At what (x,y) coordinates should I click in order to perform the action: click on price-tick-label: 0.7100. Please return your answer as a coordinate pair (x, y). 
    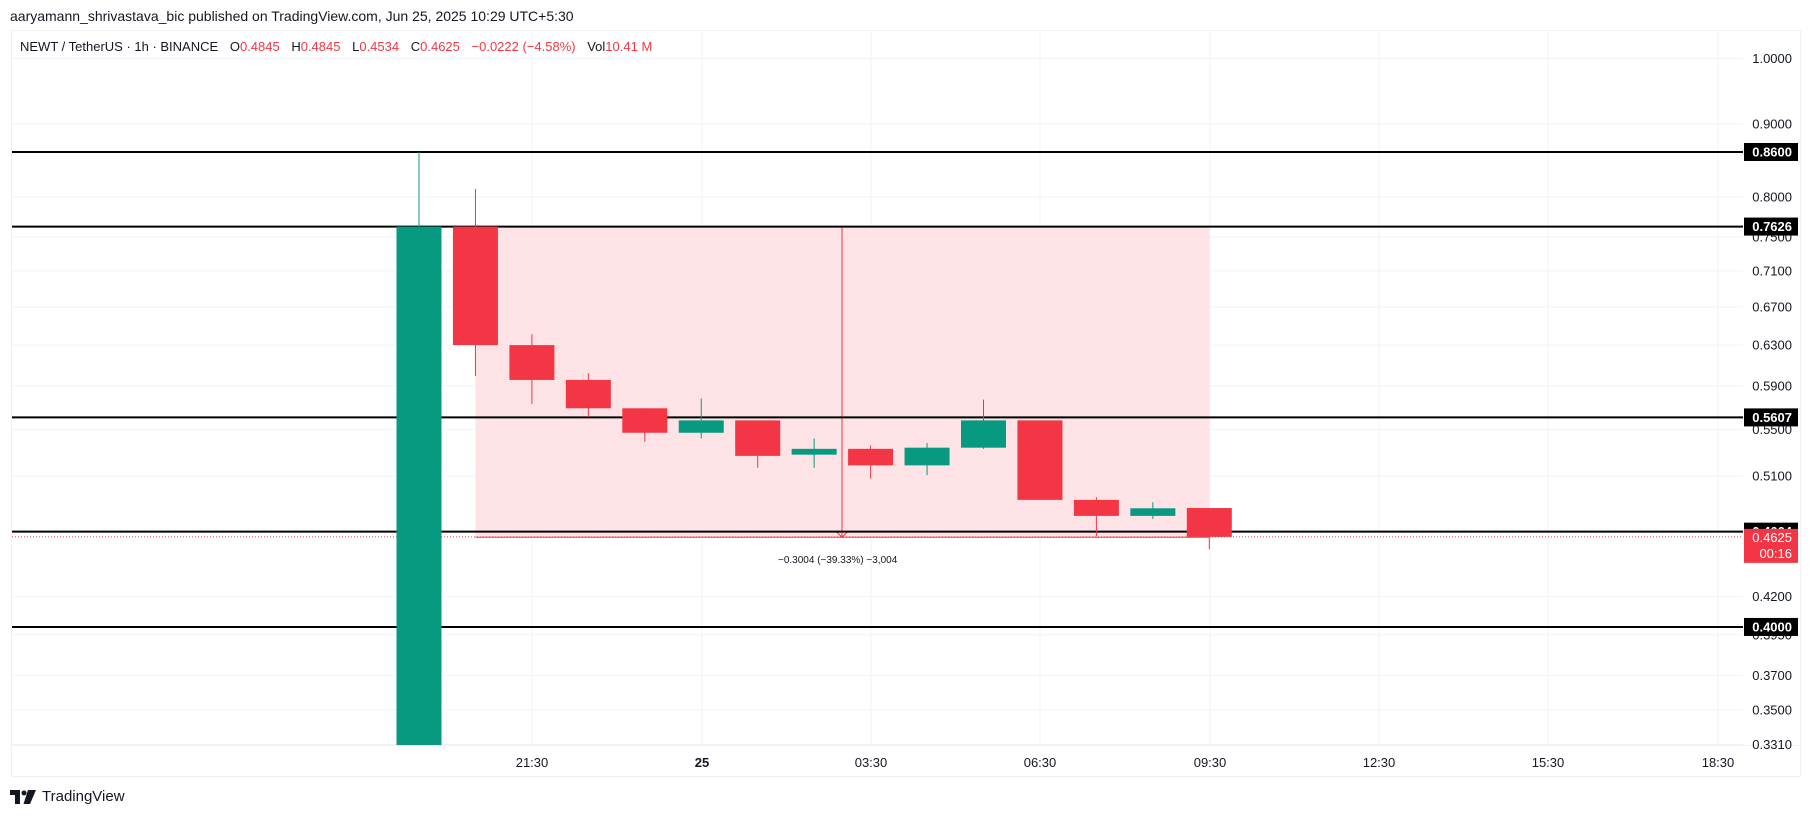
    Looking at the image, I should click on (1772, 270).